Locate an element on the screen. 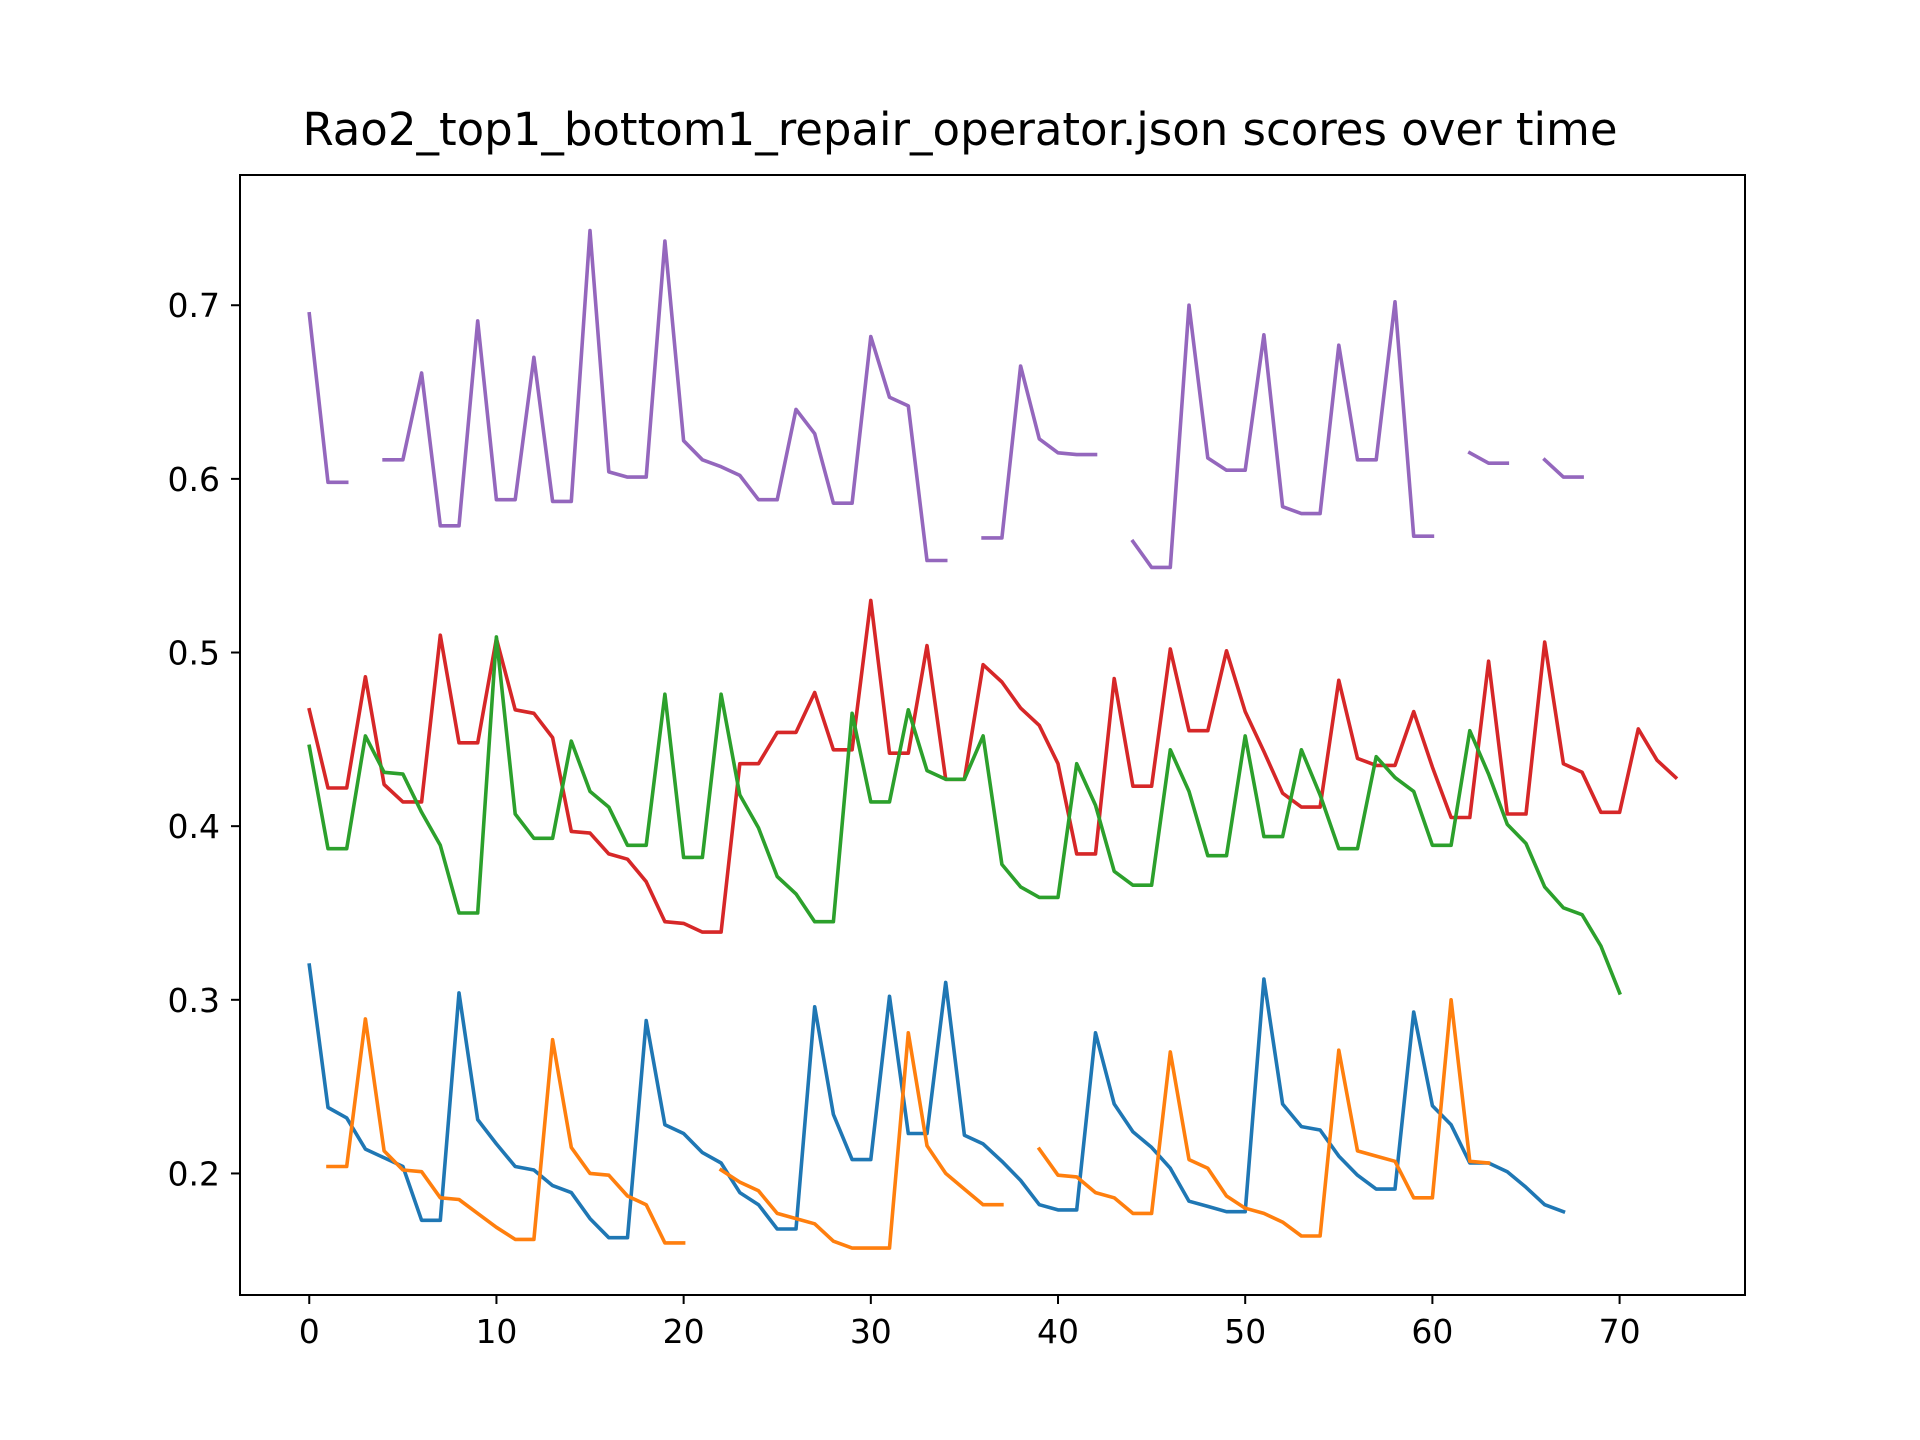 Image resolution: width=1920 pixels, height=1440 pixels. x-tick-label: 40 is located at coordinates (1058, 1331).